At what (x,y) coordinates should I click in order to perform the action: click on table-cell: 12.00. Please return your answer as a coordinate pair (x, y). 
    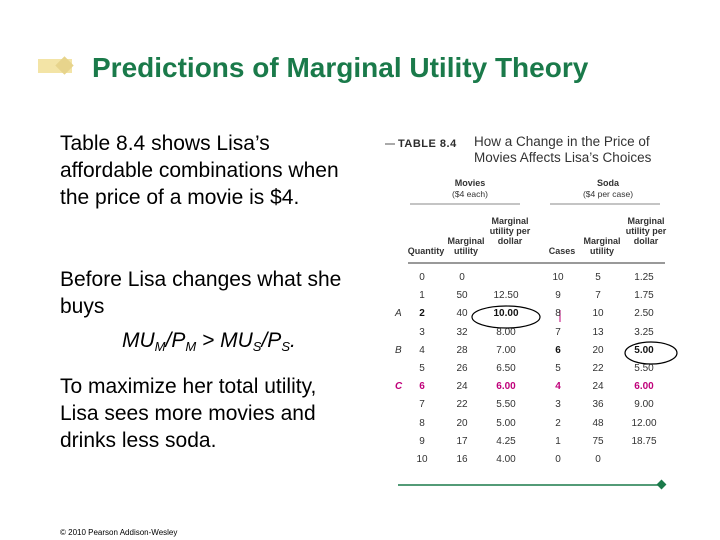
    Looking at the image, I should click on (644, 423).